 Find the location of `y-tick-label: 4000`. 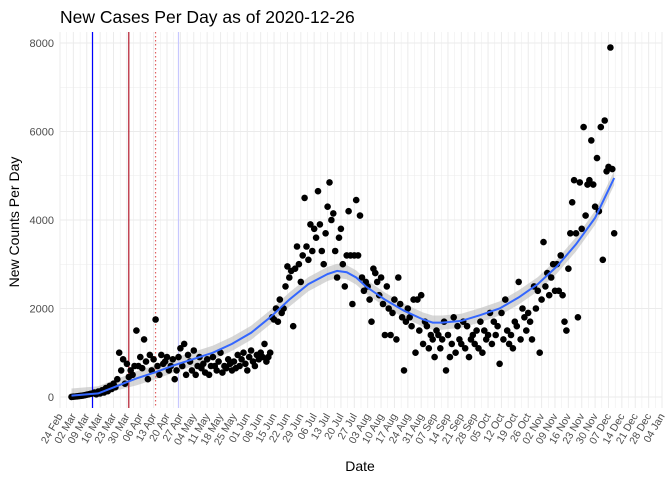

y-tick-label: 4000 is located at coordinates (42, 221).